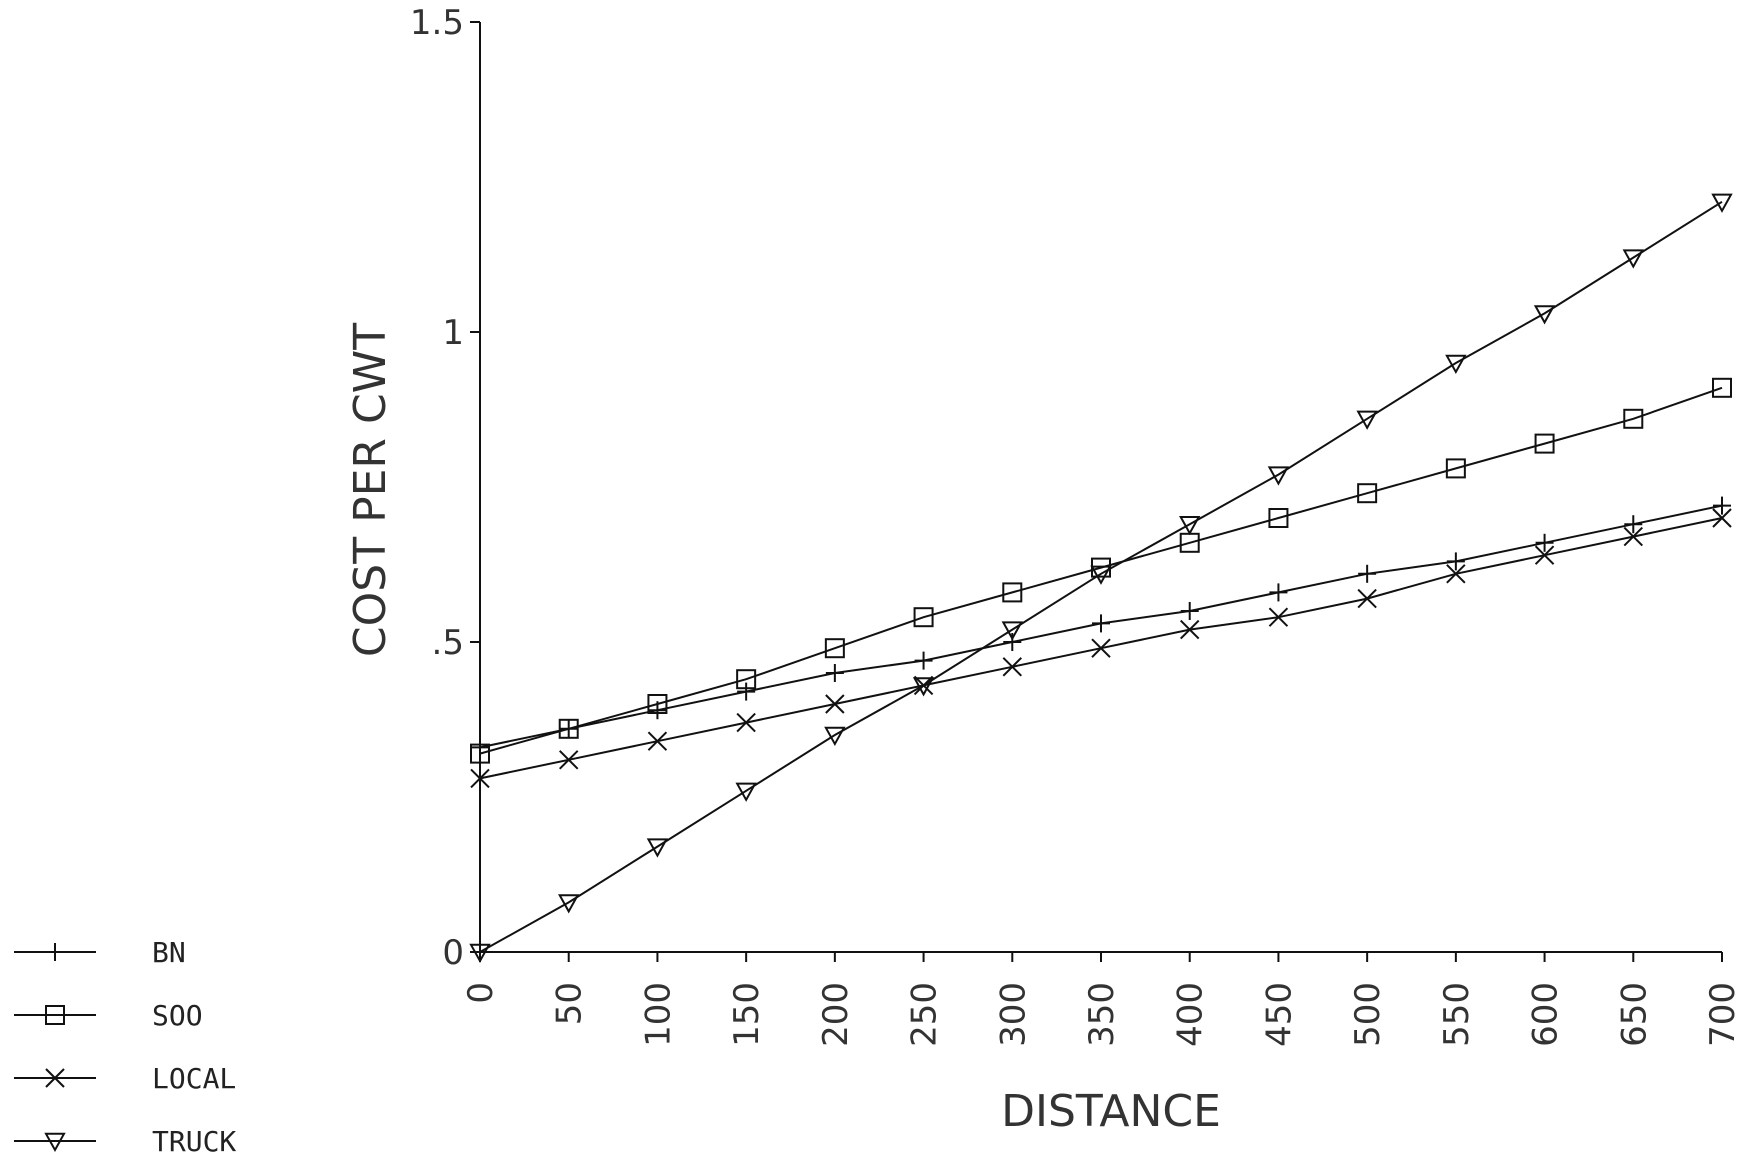 The height and width of the screenshot is (1154, 1752). I want to click on legend-item-truck: TRUCK, so click(125, 1139).